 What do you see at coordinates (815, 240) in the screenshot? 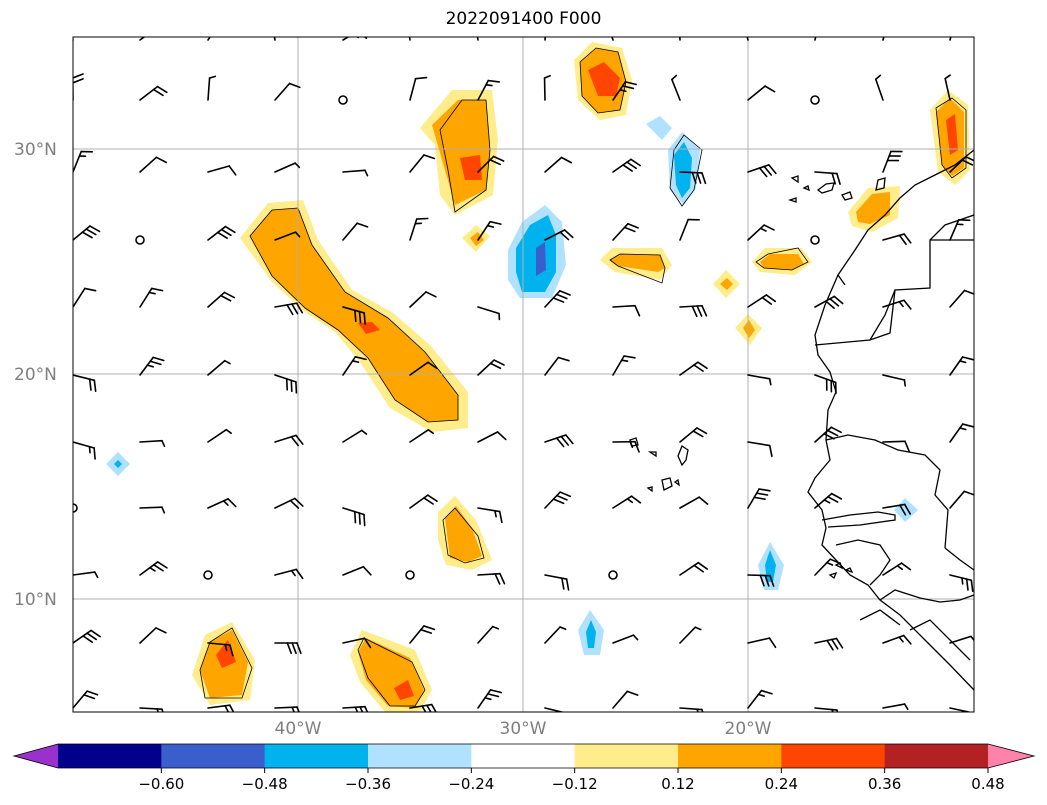
I see `calm-wind-marker` at bounding box center [815, 240].